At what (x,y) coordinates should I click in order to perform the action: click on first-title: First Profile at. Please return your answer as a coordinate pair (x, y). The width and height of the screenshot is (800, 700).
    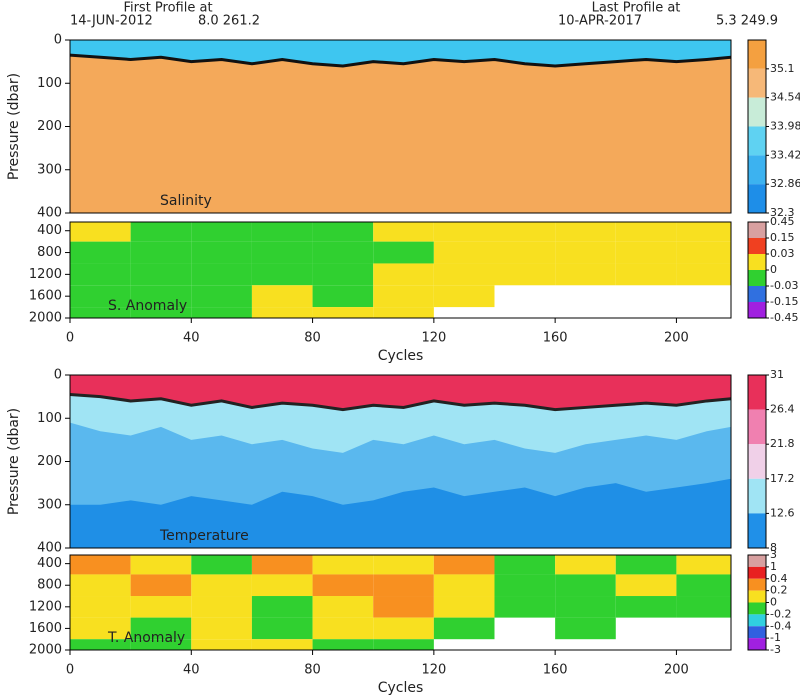
    Looking at the image, I should click on (167, 8).